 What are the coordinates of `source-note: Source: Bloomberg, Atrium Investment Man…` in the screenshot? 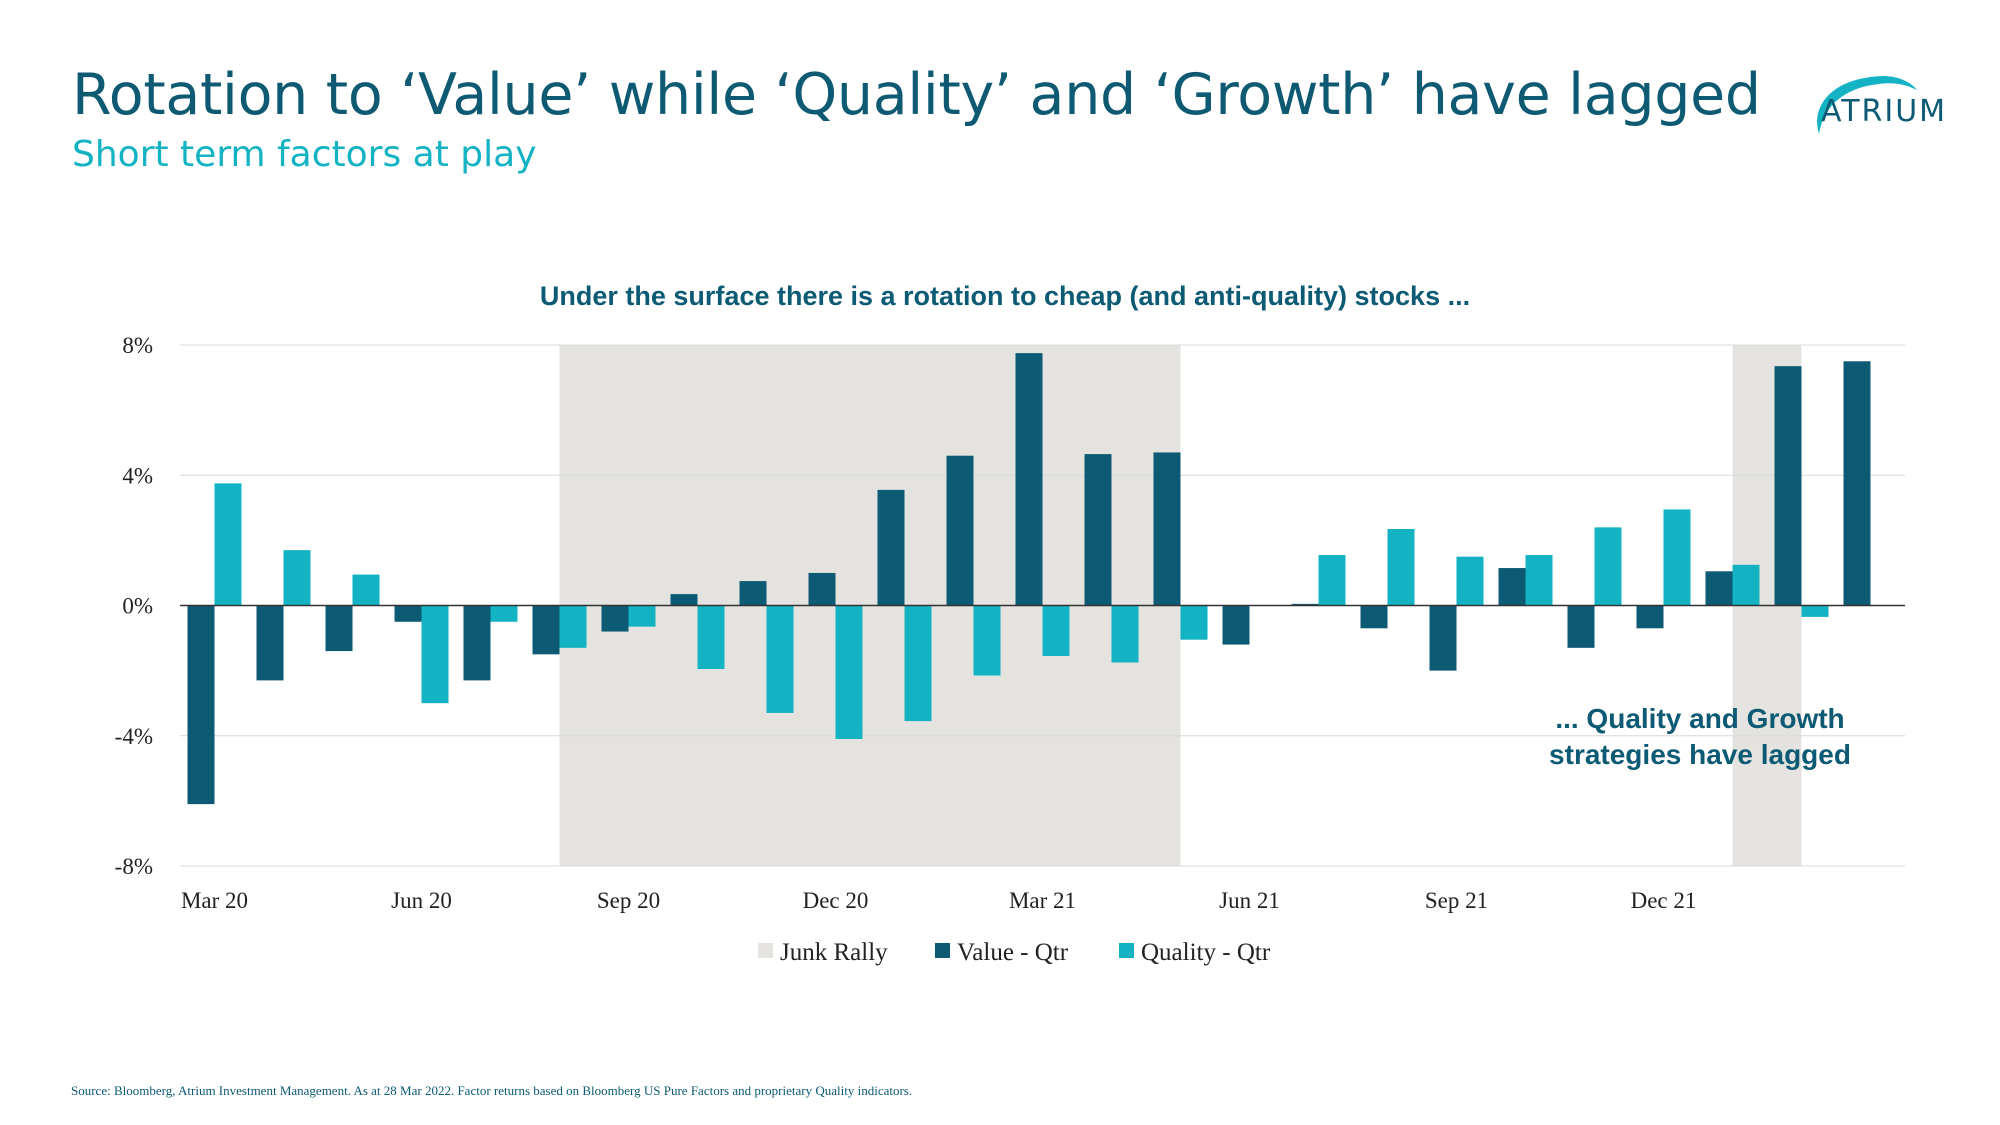 It's located at (492, 1090).